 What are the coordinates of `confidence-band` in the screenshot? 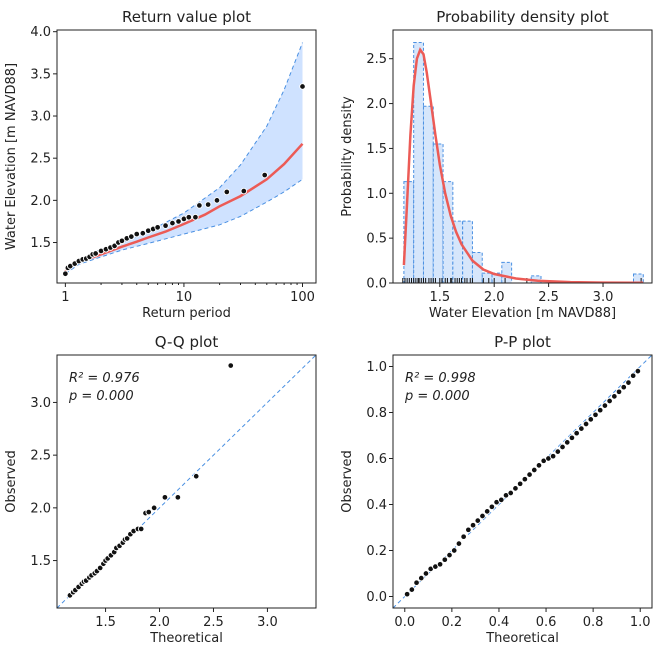 It's located at (184, 158).